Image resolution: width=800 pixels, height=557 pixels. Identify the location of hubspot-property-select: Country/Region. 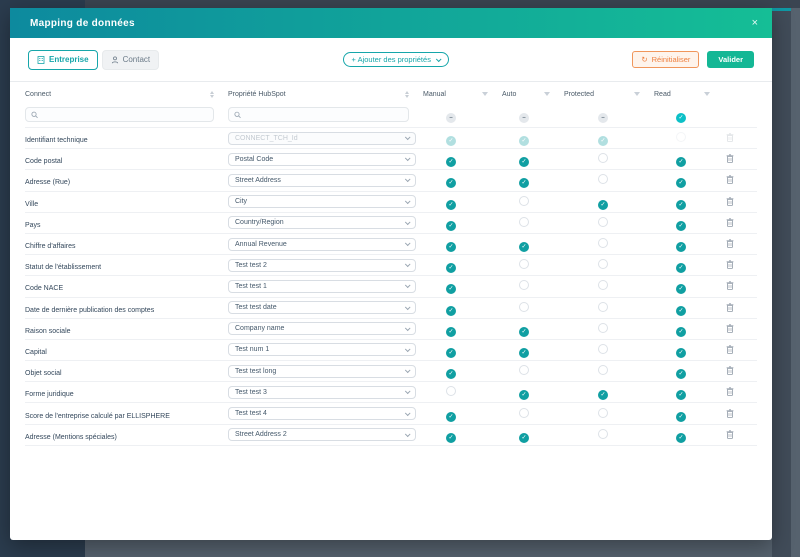
(322, 223).